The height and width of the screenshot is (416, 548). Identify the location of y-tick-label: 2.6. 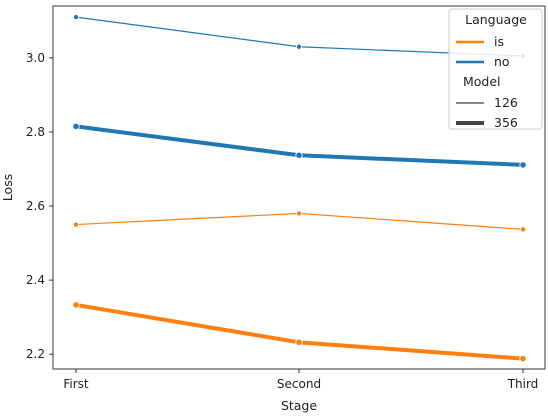
(35, 206).